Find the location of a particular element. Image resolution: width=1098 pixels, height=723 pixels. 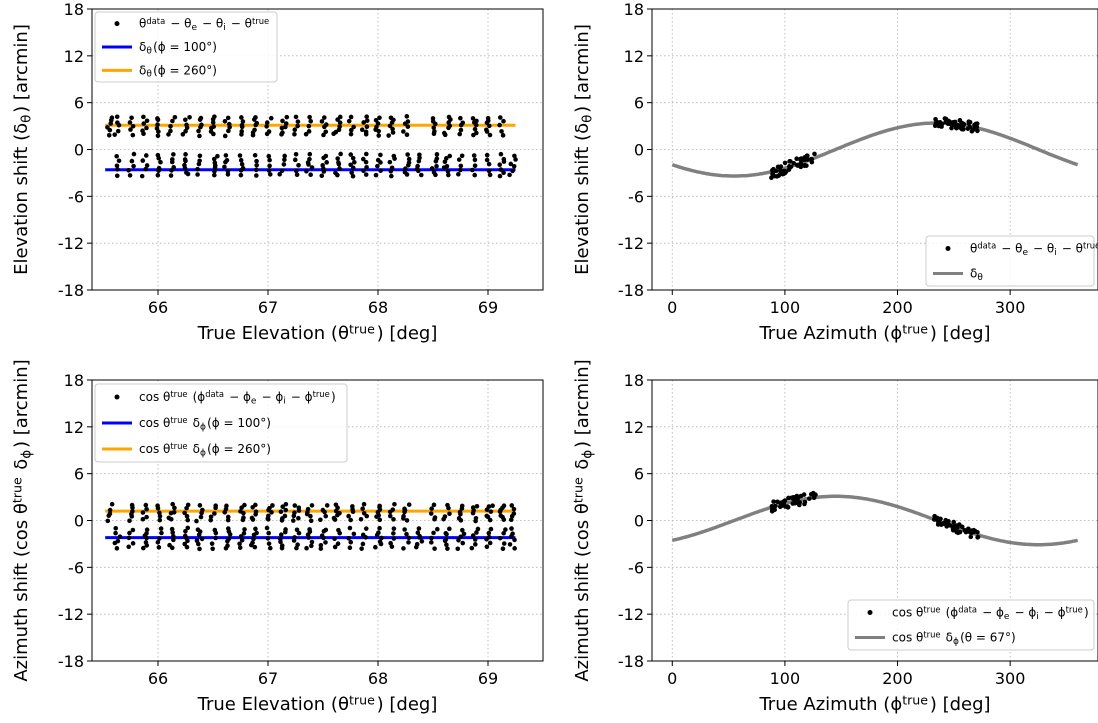

legend-marker is located at coordinates (117, 24).